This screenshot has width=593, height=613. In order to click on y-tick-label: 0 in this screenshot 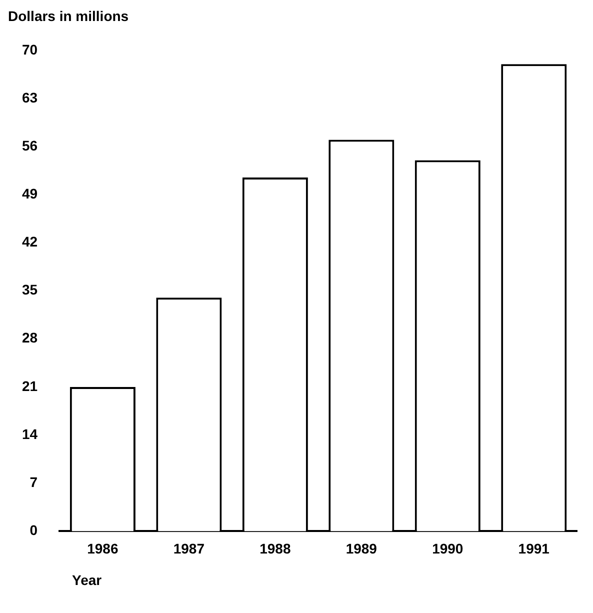, I will do `click(34, 530)`.